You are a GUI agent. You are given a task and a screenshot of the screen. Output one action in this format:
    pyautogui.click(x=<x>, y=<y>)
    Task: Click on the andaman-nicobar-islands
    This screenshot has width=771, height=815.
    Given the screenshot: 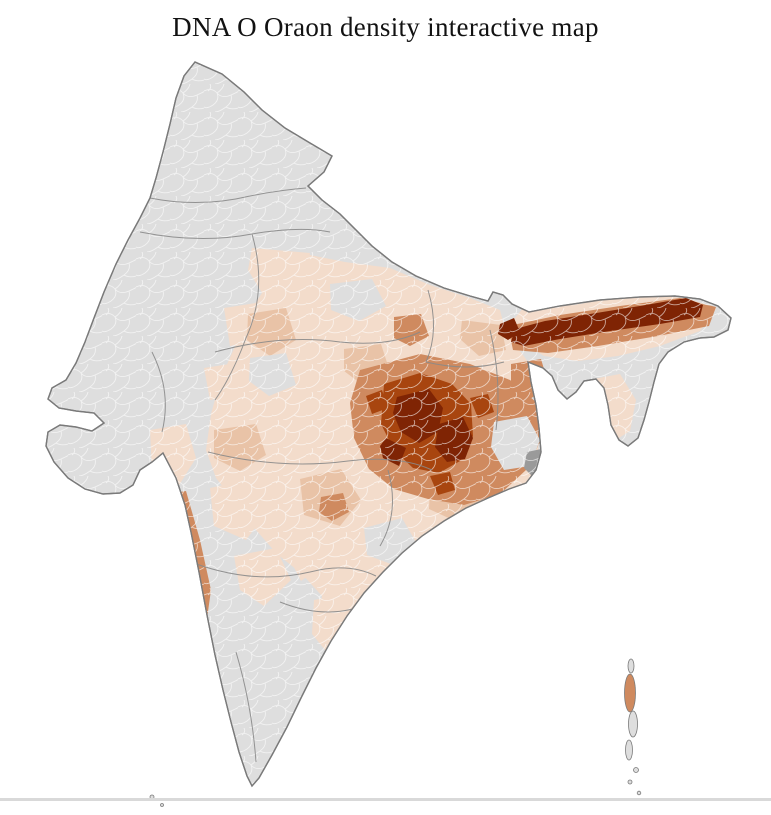 What is the action you would take?
    pyautogui.click(x=633, y=727)
    